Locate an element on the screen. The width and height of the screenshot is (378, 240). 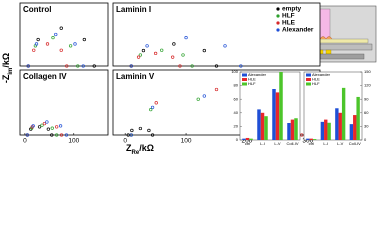
label-part: Z is located at coordinates (129, 148).